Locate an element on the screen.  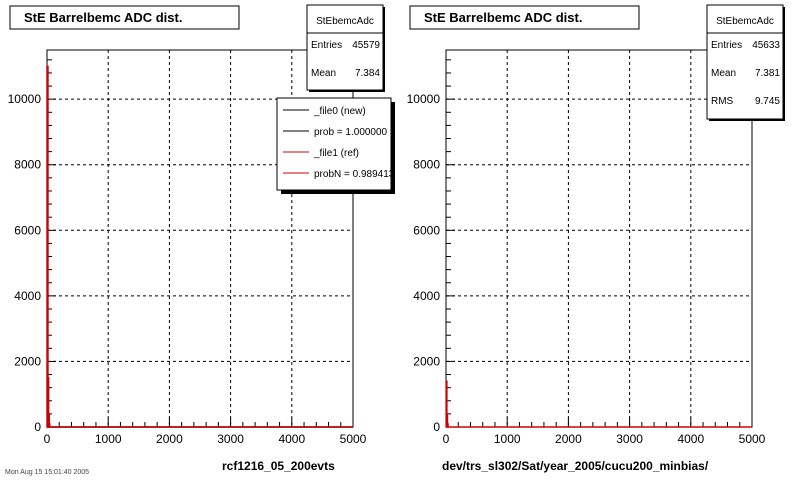
stats-value: 7.384 is located at coordinates (367, 73).